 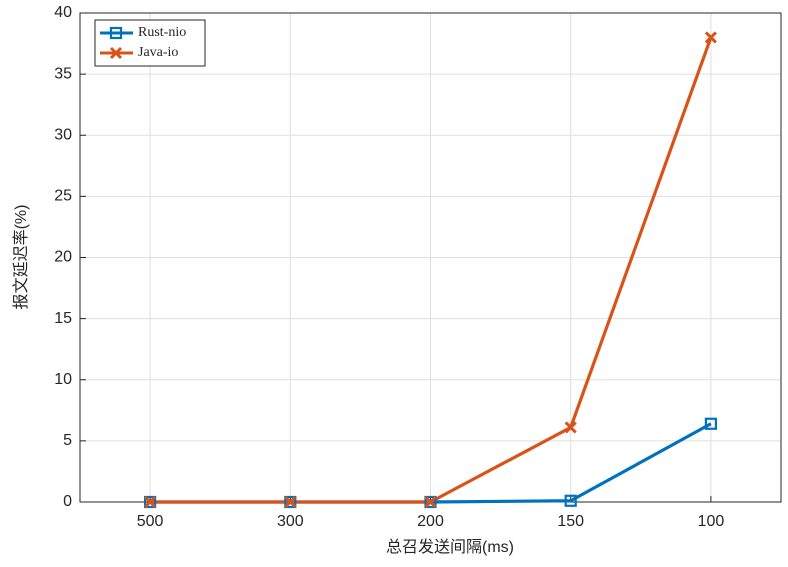 I want to click on legend-label: Rust-nio, so click(x=162, y=32).